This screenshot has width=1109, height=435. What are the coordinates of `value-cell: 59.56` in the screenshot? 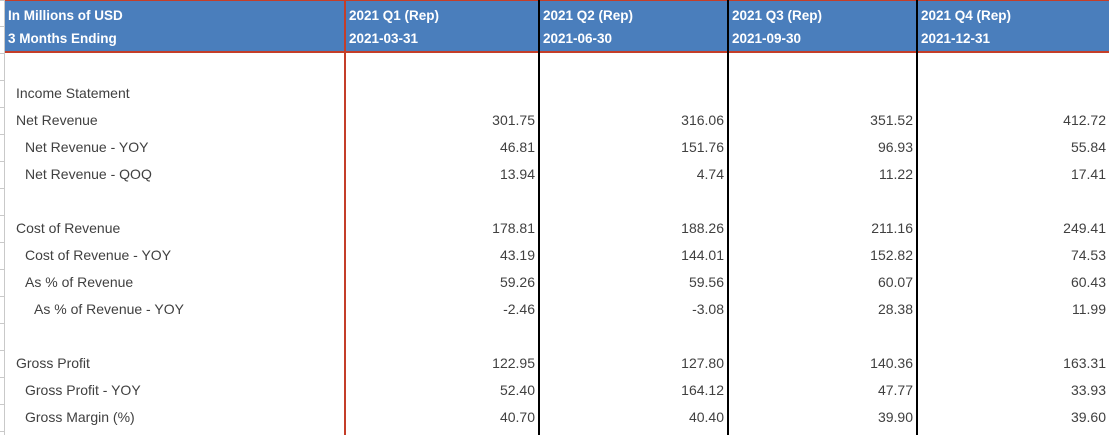 It's located at (706, 282).